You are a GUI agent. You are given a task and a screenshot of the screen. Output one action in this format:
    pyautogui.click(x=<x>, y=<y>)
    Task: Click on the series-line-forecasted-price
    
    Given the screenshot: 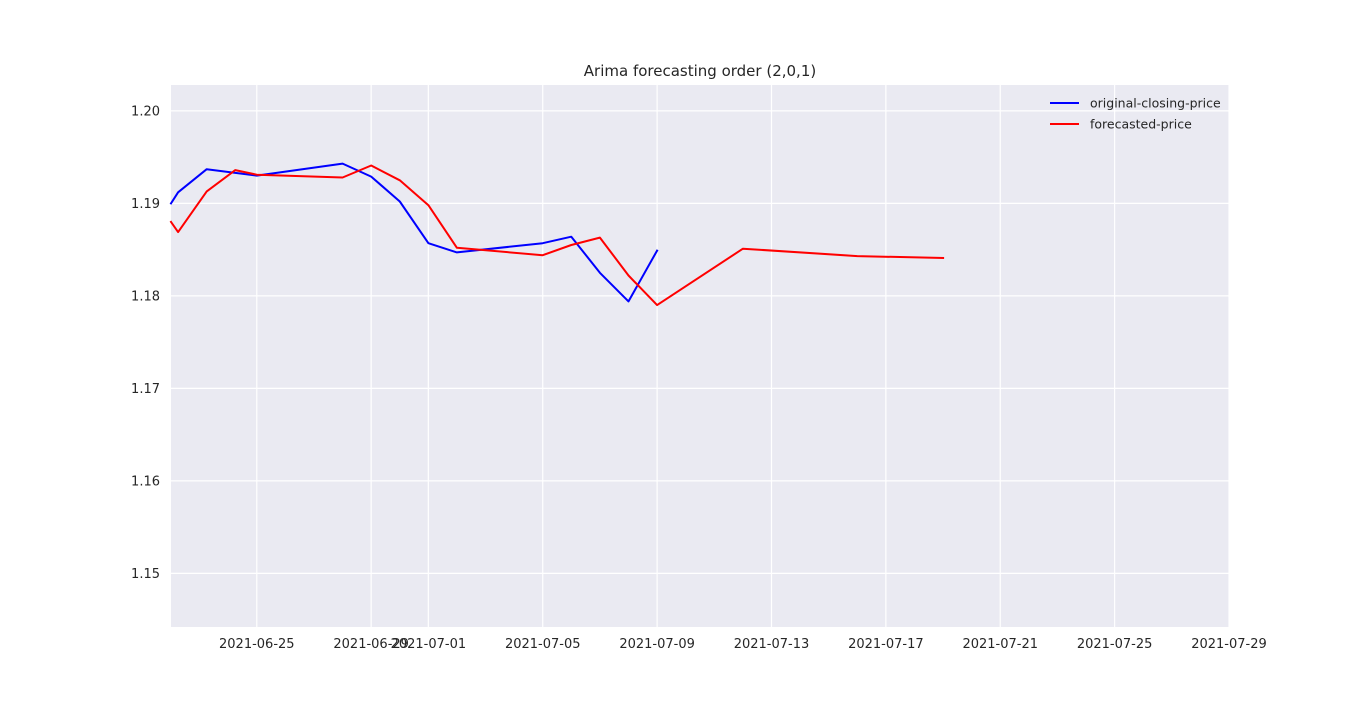 What is the action you would take?
    pyautogui.click(x=557, y=235)
    